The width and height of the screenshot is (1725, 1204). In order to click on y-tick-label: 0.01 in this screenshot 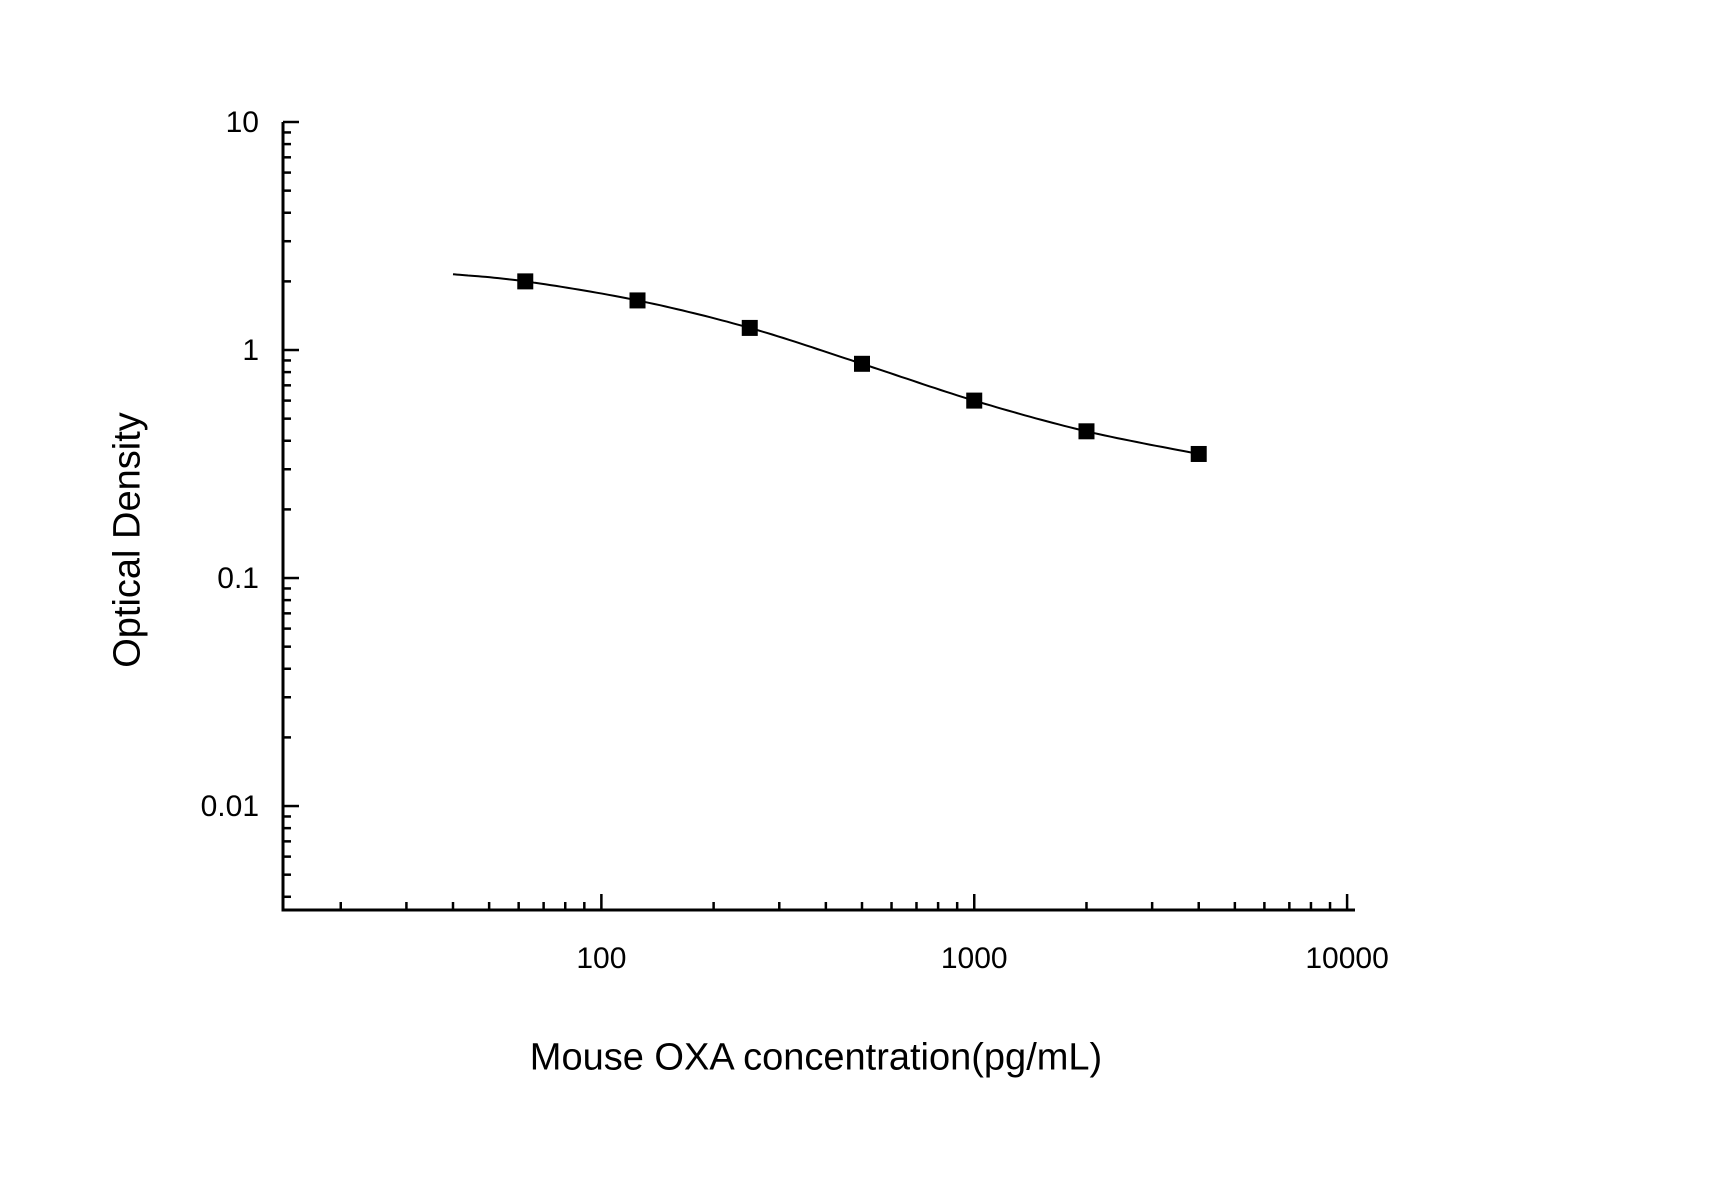, I will do `click(230, 806)`.